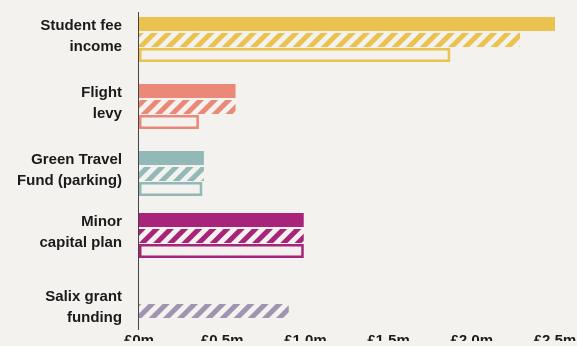 This screenshot has width=577, height=346. I want to click on category-label-line2: Fund (parking), so click(69, 180).